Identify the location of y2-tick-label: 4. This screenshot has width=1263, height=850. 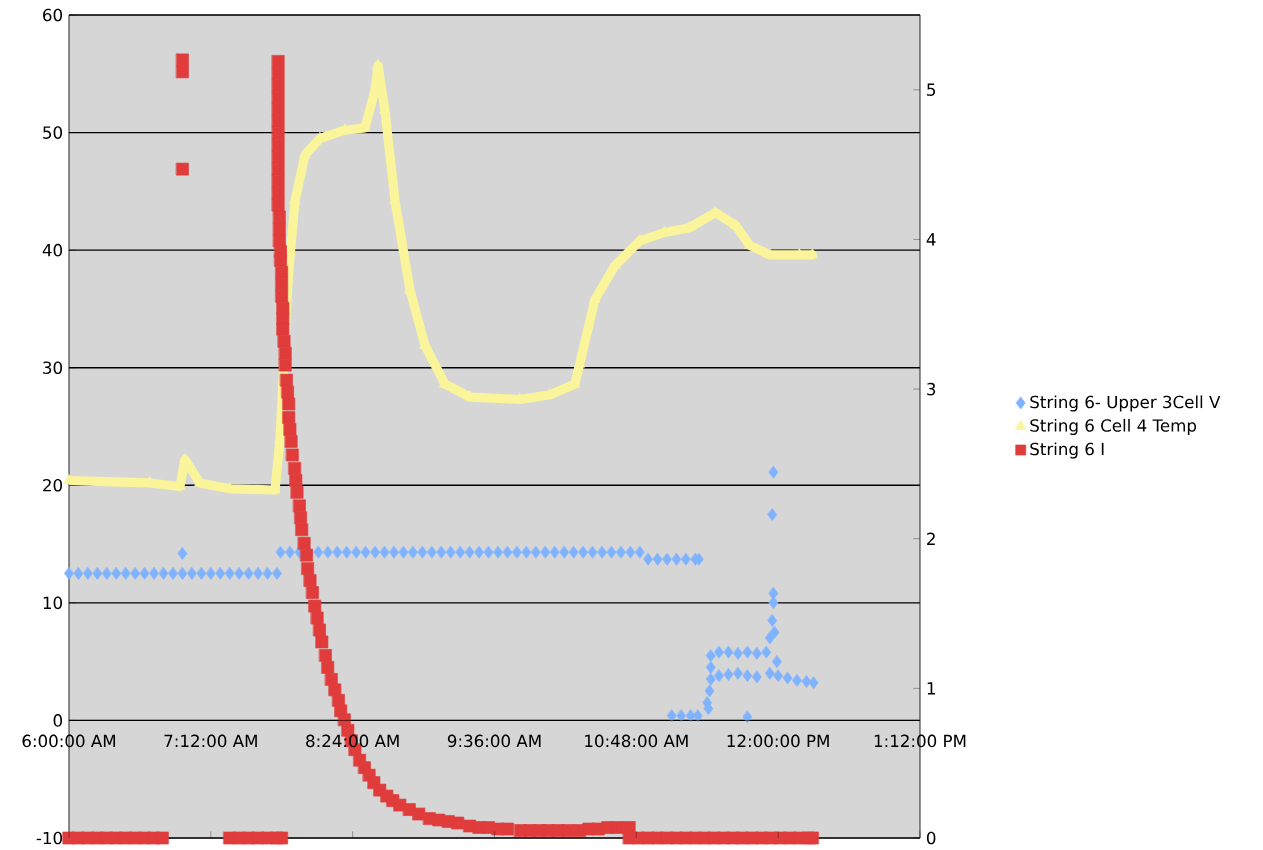
(931, 239).